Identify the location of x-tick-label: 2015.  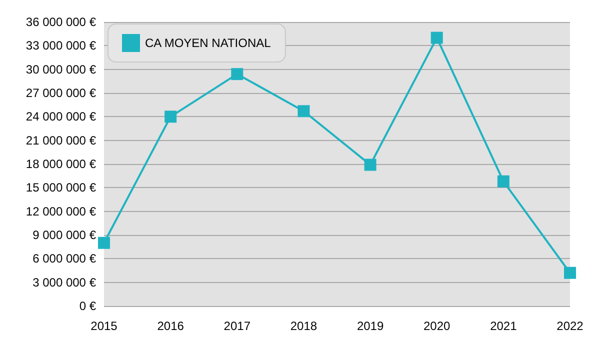
(104, 326).